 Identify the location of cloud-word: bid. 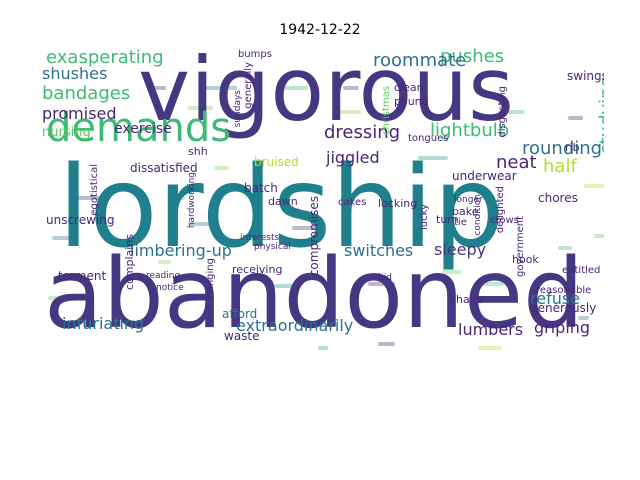
(385, 278).